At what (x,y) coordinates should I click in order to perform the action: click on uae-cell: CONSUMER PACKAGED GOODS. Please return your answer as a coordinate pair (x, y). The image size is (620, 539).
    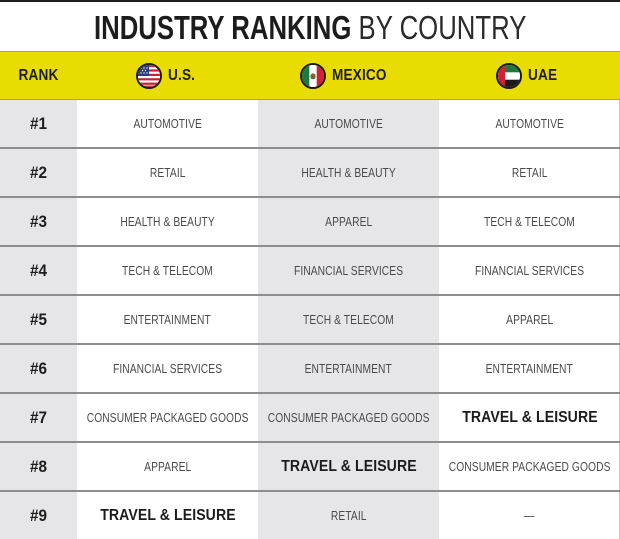
    Looking at the image, I should click on (529, 466).